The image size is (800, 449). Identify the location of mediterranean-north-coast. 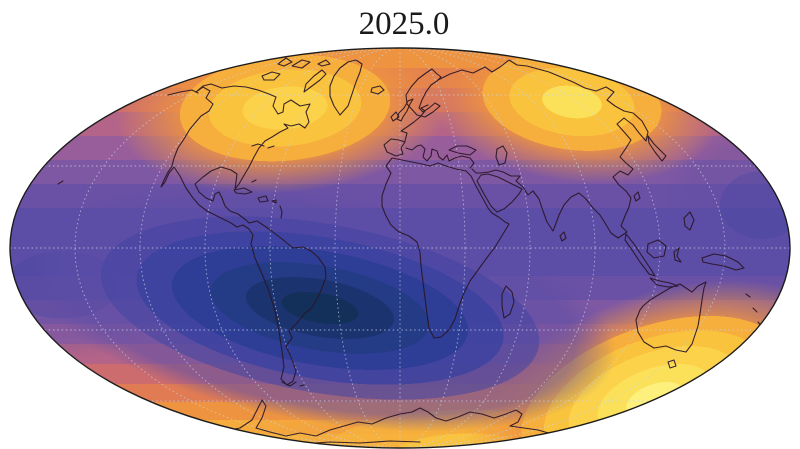
(440, 156).